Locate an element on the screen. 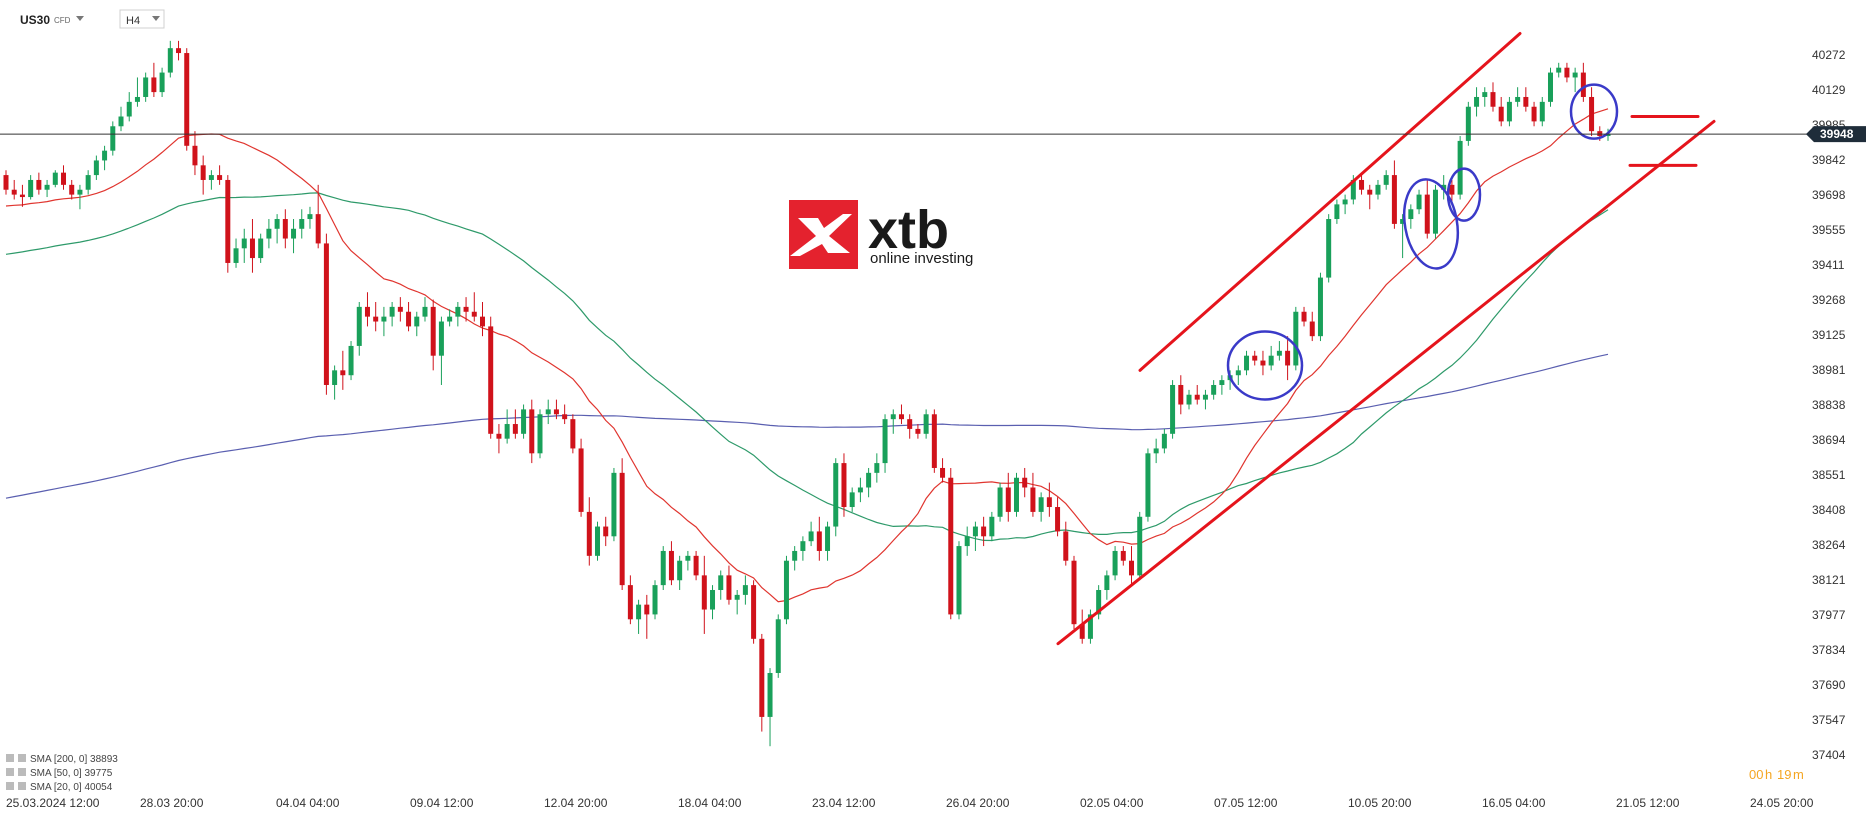  timeframe-selector: H4 is located at coordinates (142, 19).